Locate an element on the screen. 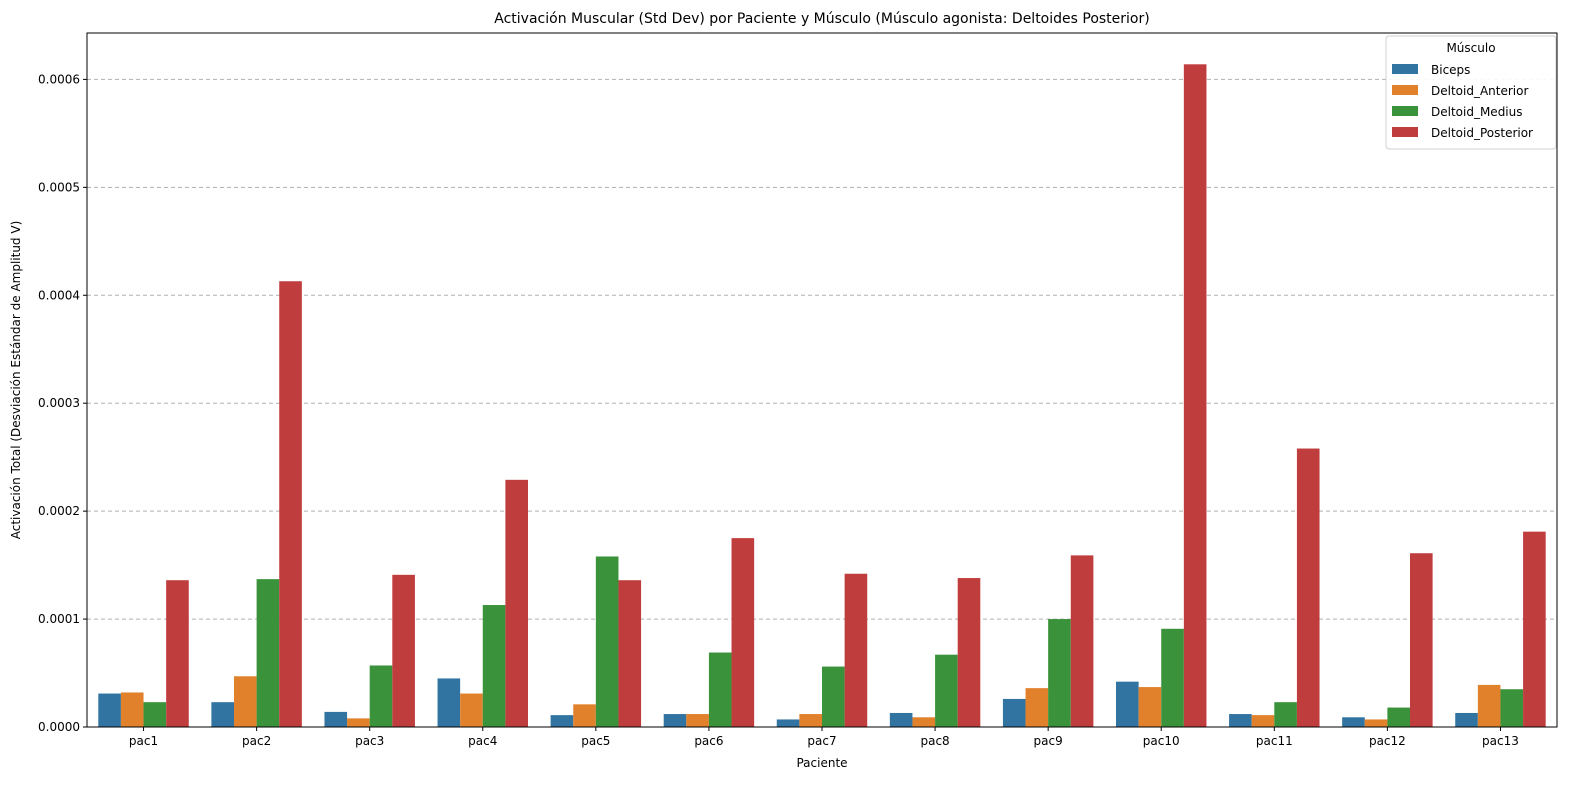 The height and width of the screenshot is (790, 1589). bar-pac4-deltoid-medius is located at coordinates (494, 666).